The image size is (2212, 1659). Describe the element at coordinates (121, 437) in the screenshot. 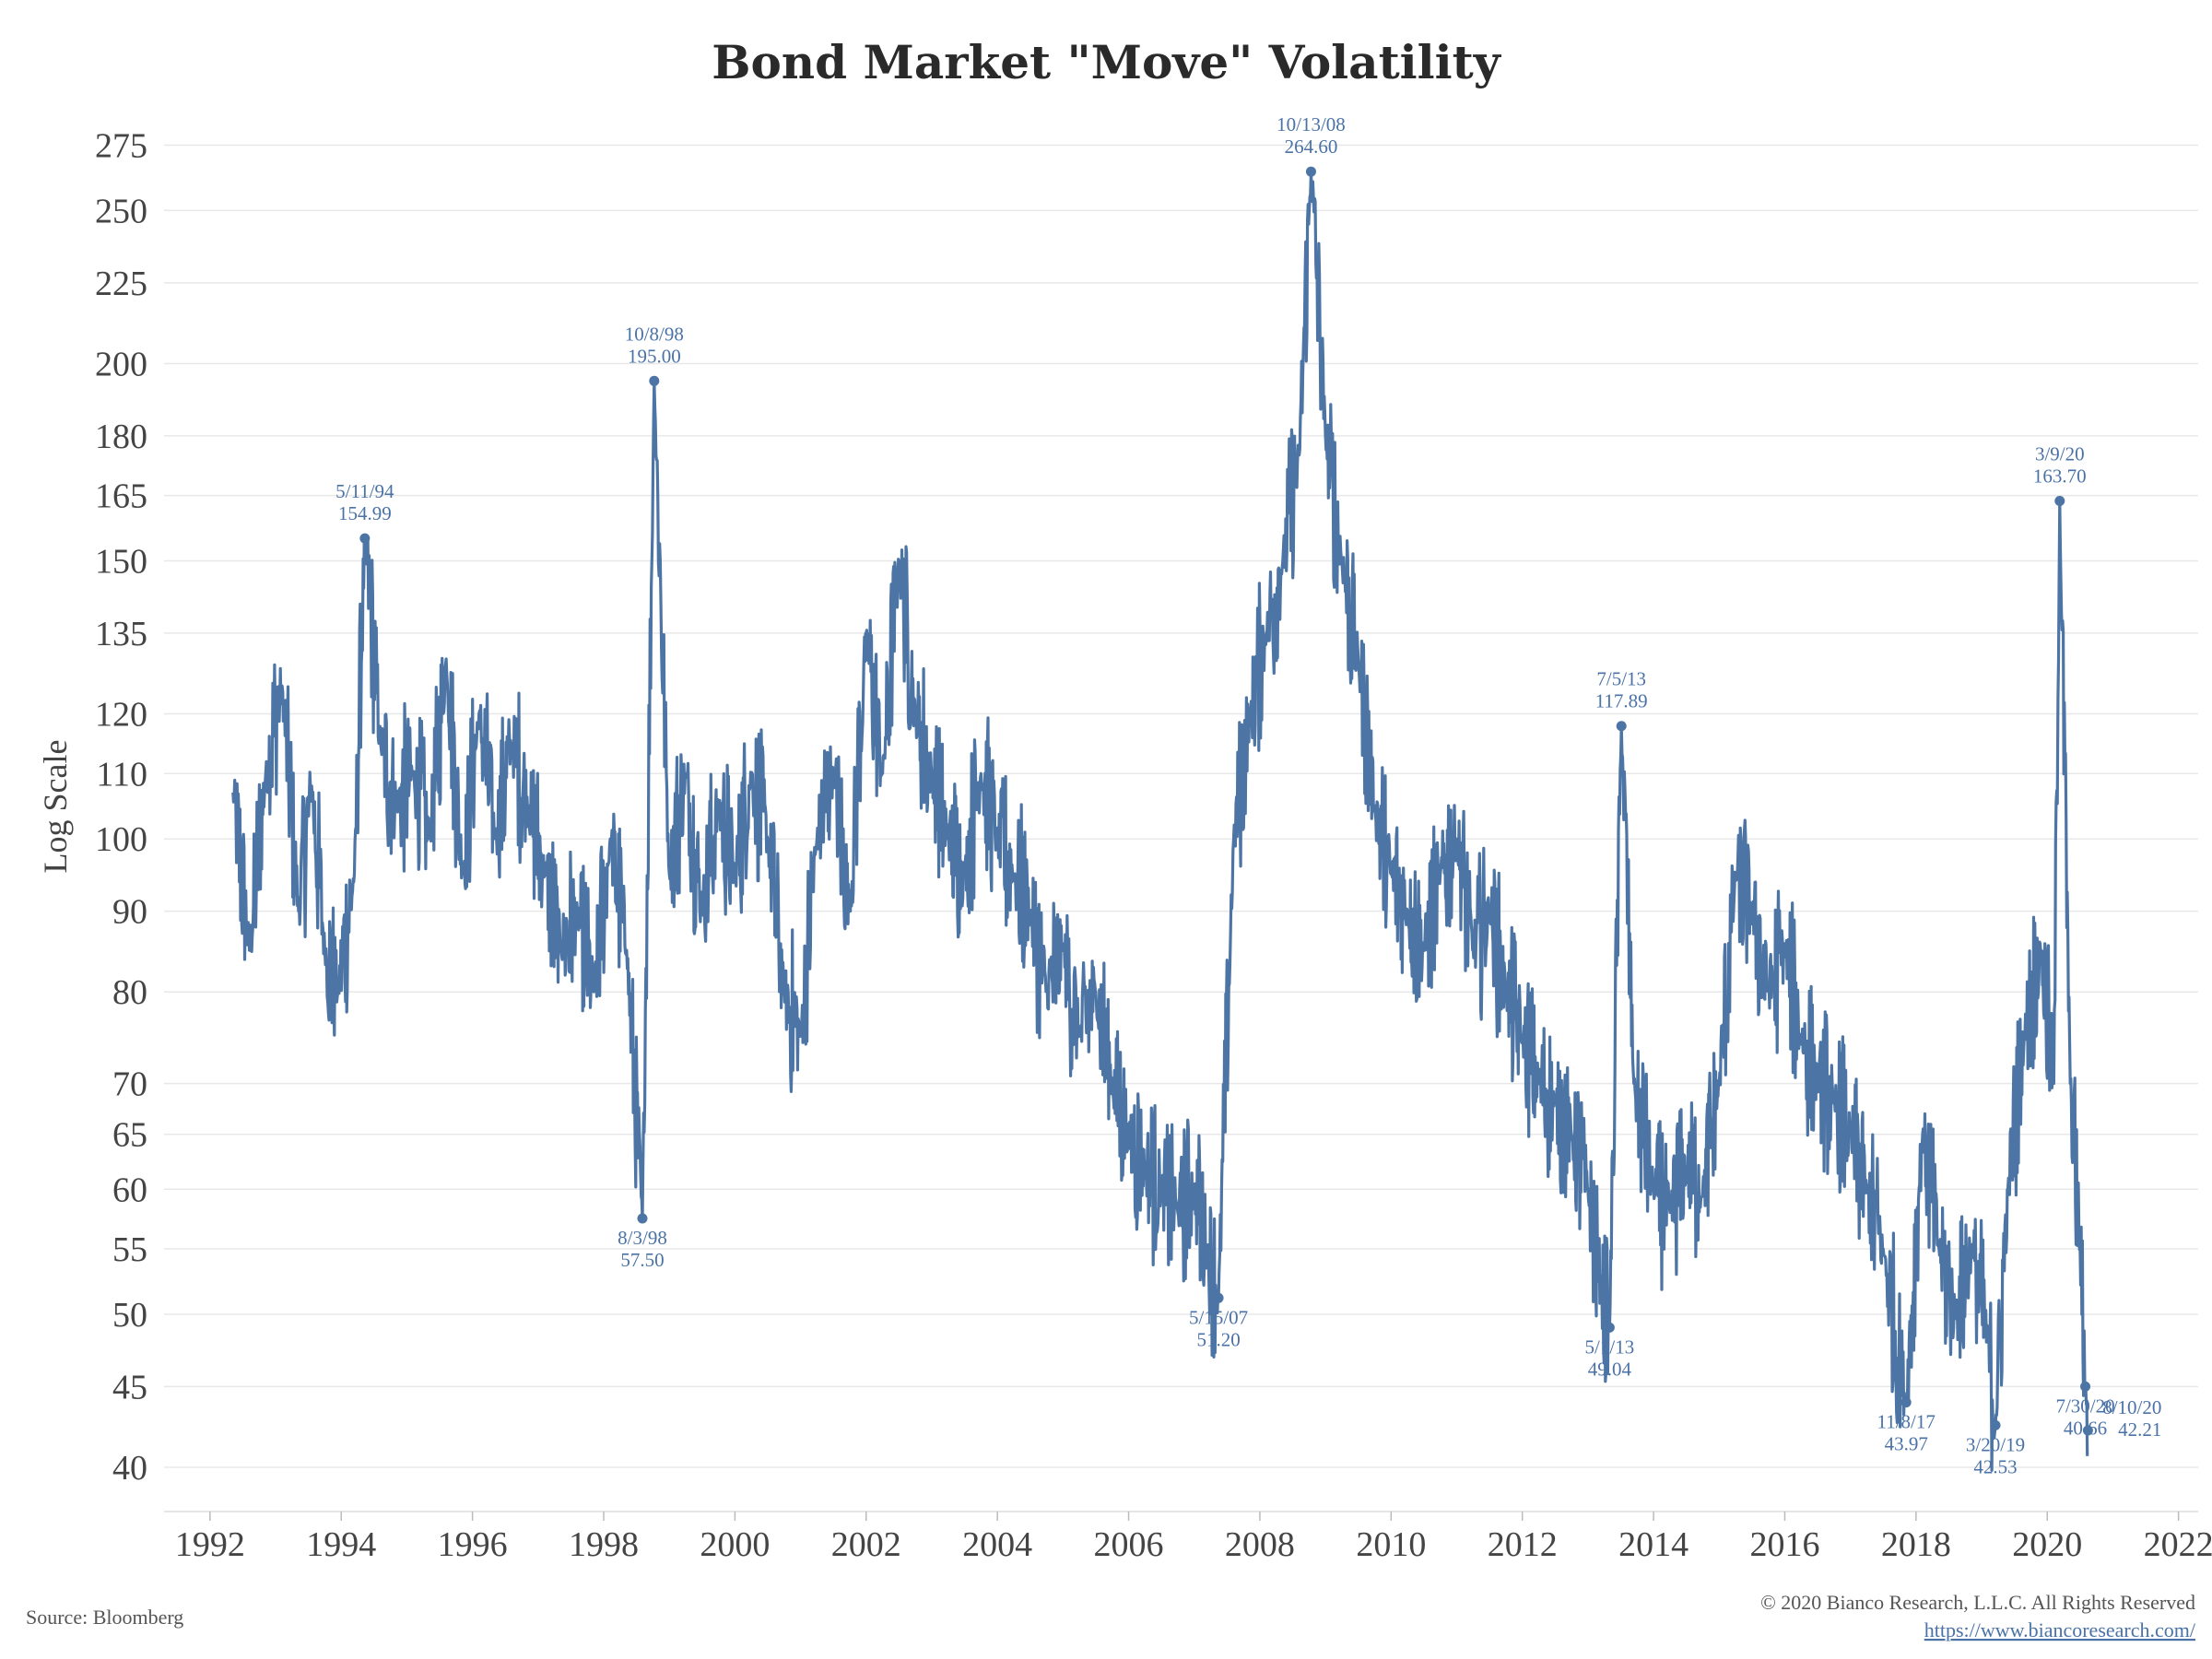

I see `y-tick-label: 180` at that location.